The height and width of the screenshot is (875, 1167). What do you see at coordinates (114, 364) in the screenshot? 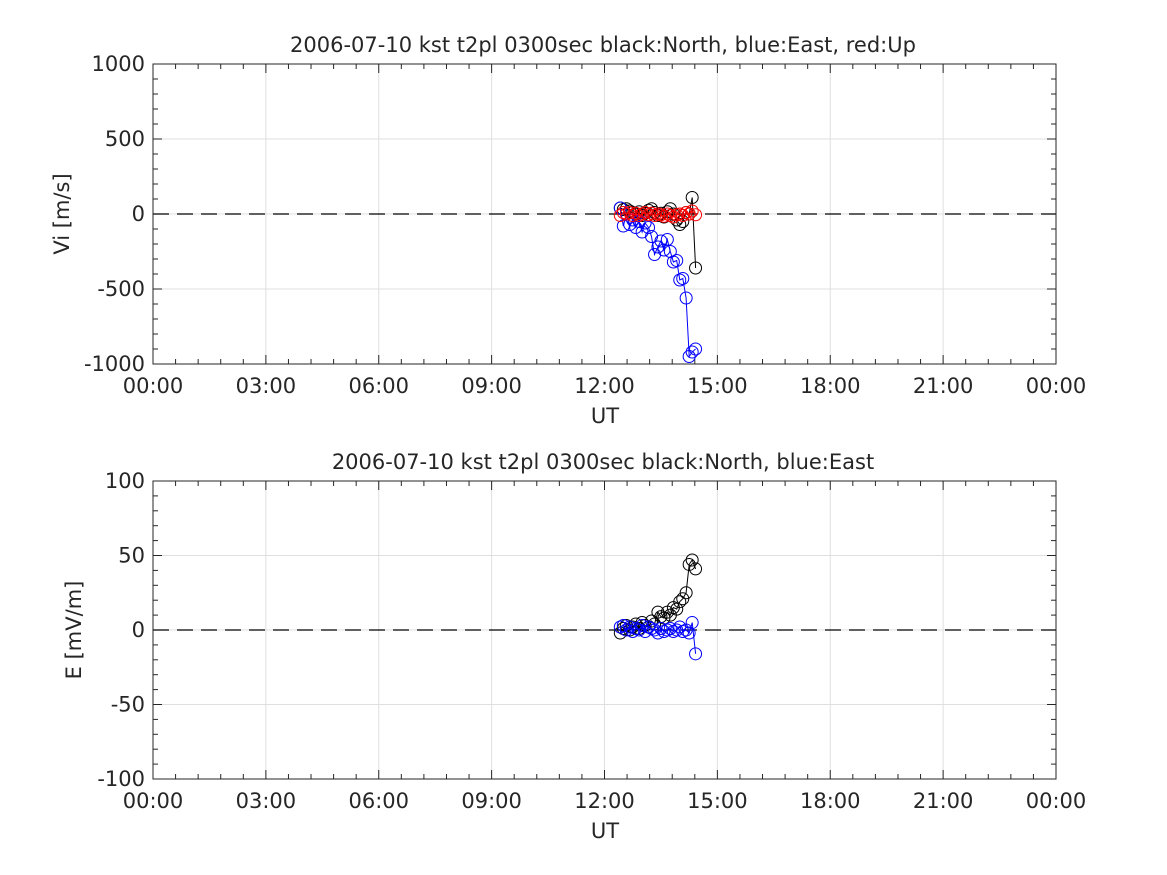
I see `y-tick-label: -1000` at bounding box center [114, 364].